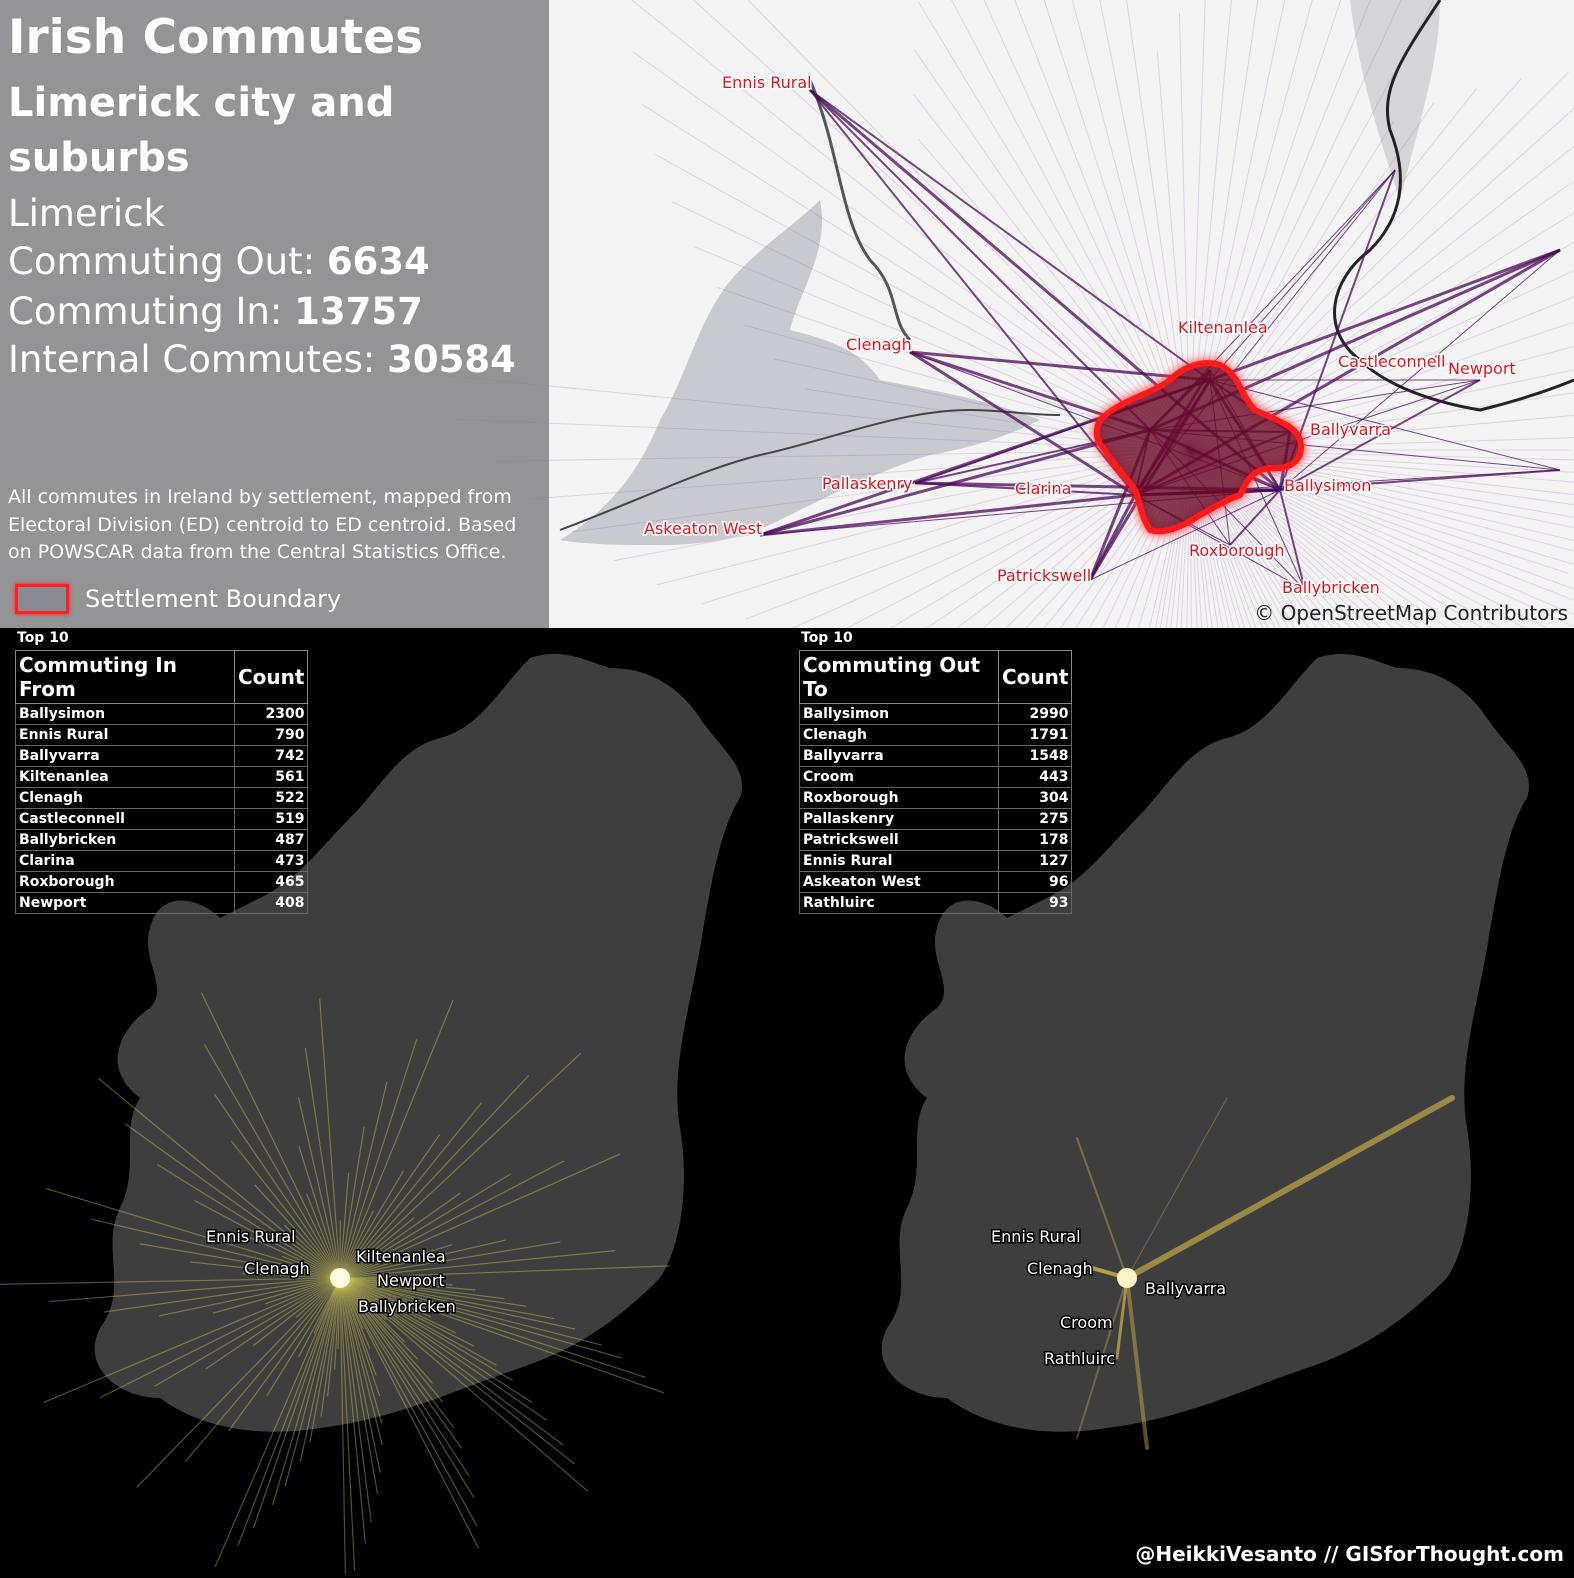 This screenshot has height=1578, width=1574. What do you see at coordinates (271, 861) in the screenshot?
I see `row-count: 473` at bounding box center [271, 861].